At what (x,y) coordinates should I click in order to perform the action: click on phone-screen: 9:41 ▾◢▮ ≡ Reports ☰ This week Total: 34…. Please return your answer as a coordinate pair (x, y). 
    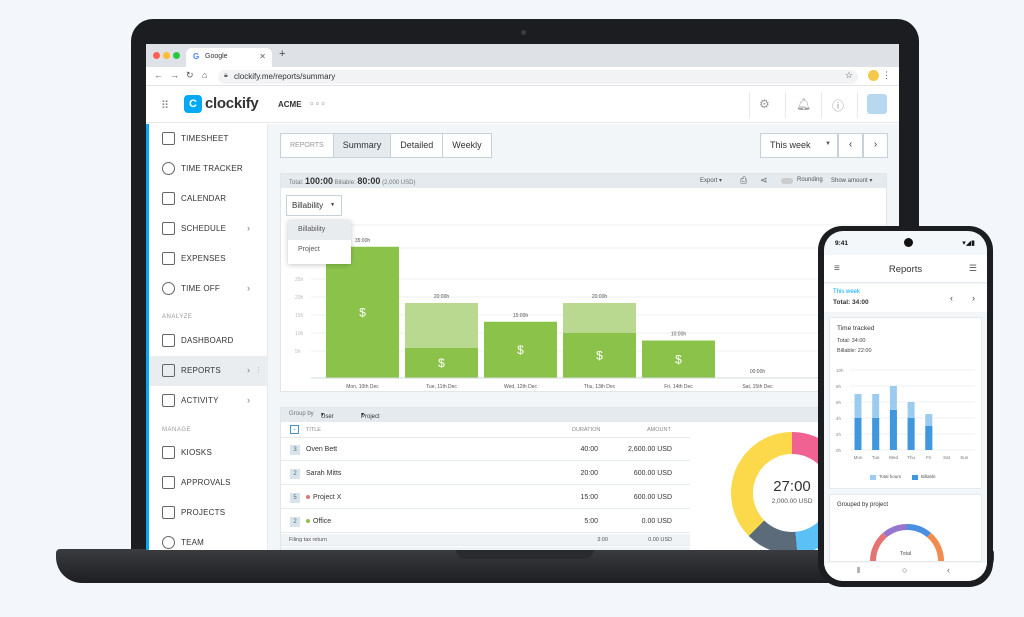
    Looking at the image, I should click on (905, 406).